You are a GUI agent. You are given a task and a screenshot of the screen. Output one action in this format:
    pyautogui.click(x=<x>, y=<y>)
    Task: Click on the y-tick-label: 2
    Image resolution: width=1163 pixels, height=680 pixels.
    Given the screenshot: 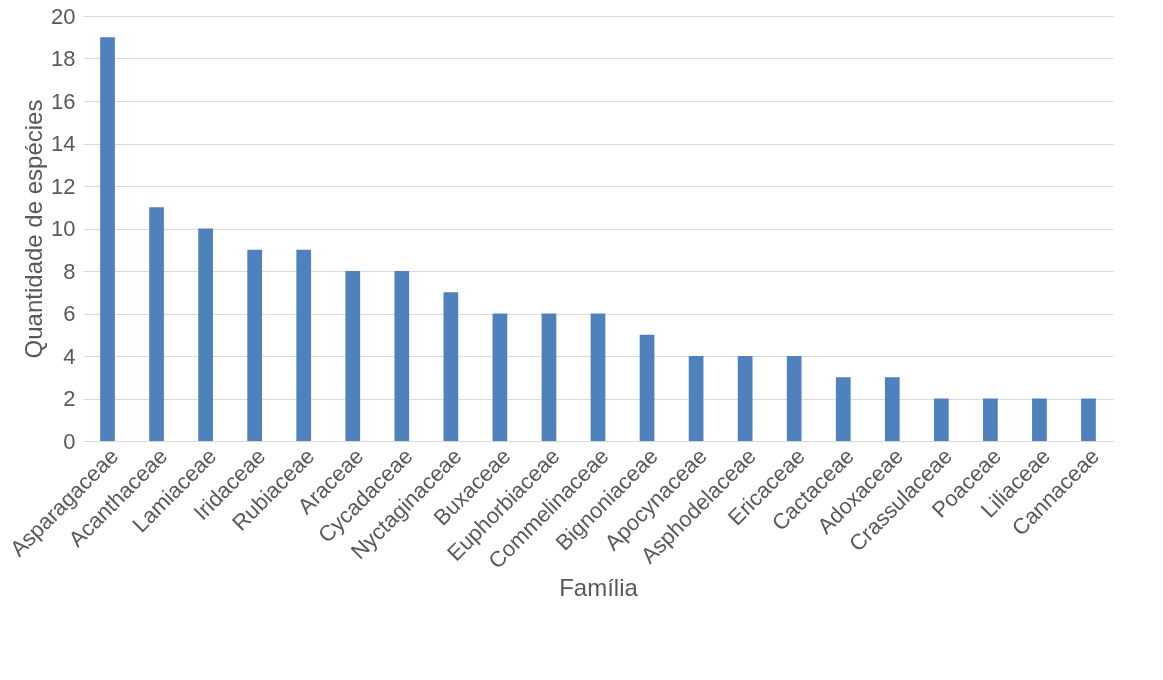 What is the action you would take?
    pyautogui.click(x=69, y=398)
    